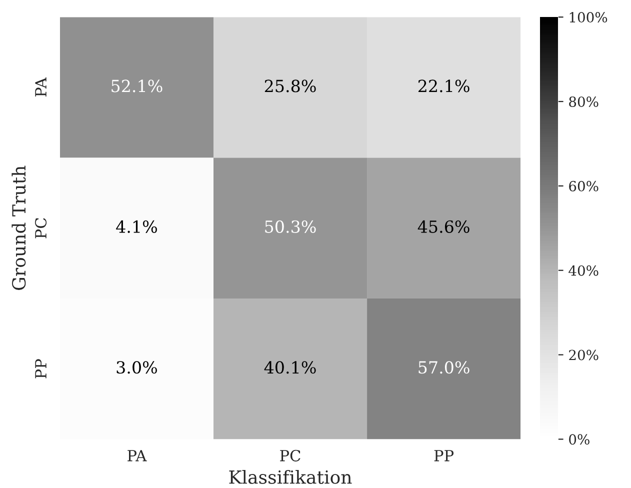 This screenshot has width=631, height=488. Describe the element at coordinates (444, 367) in the screenshot. I see `data-label: 57.0%` at that location.